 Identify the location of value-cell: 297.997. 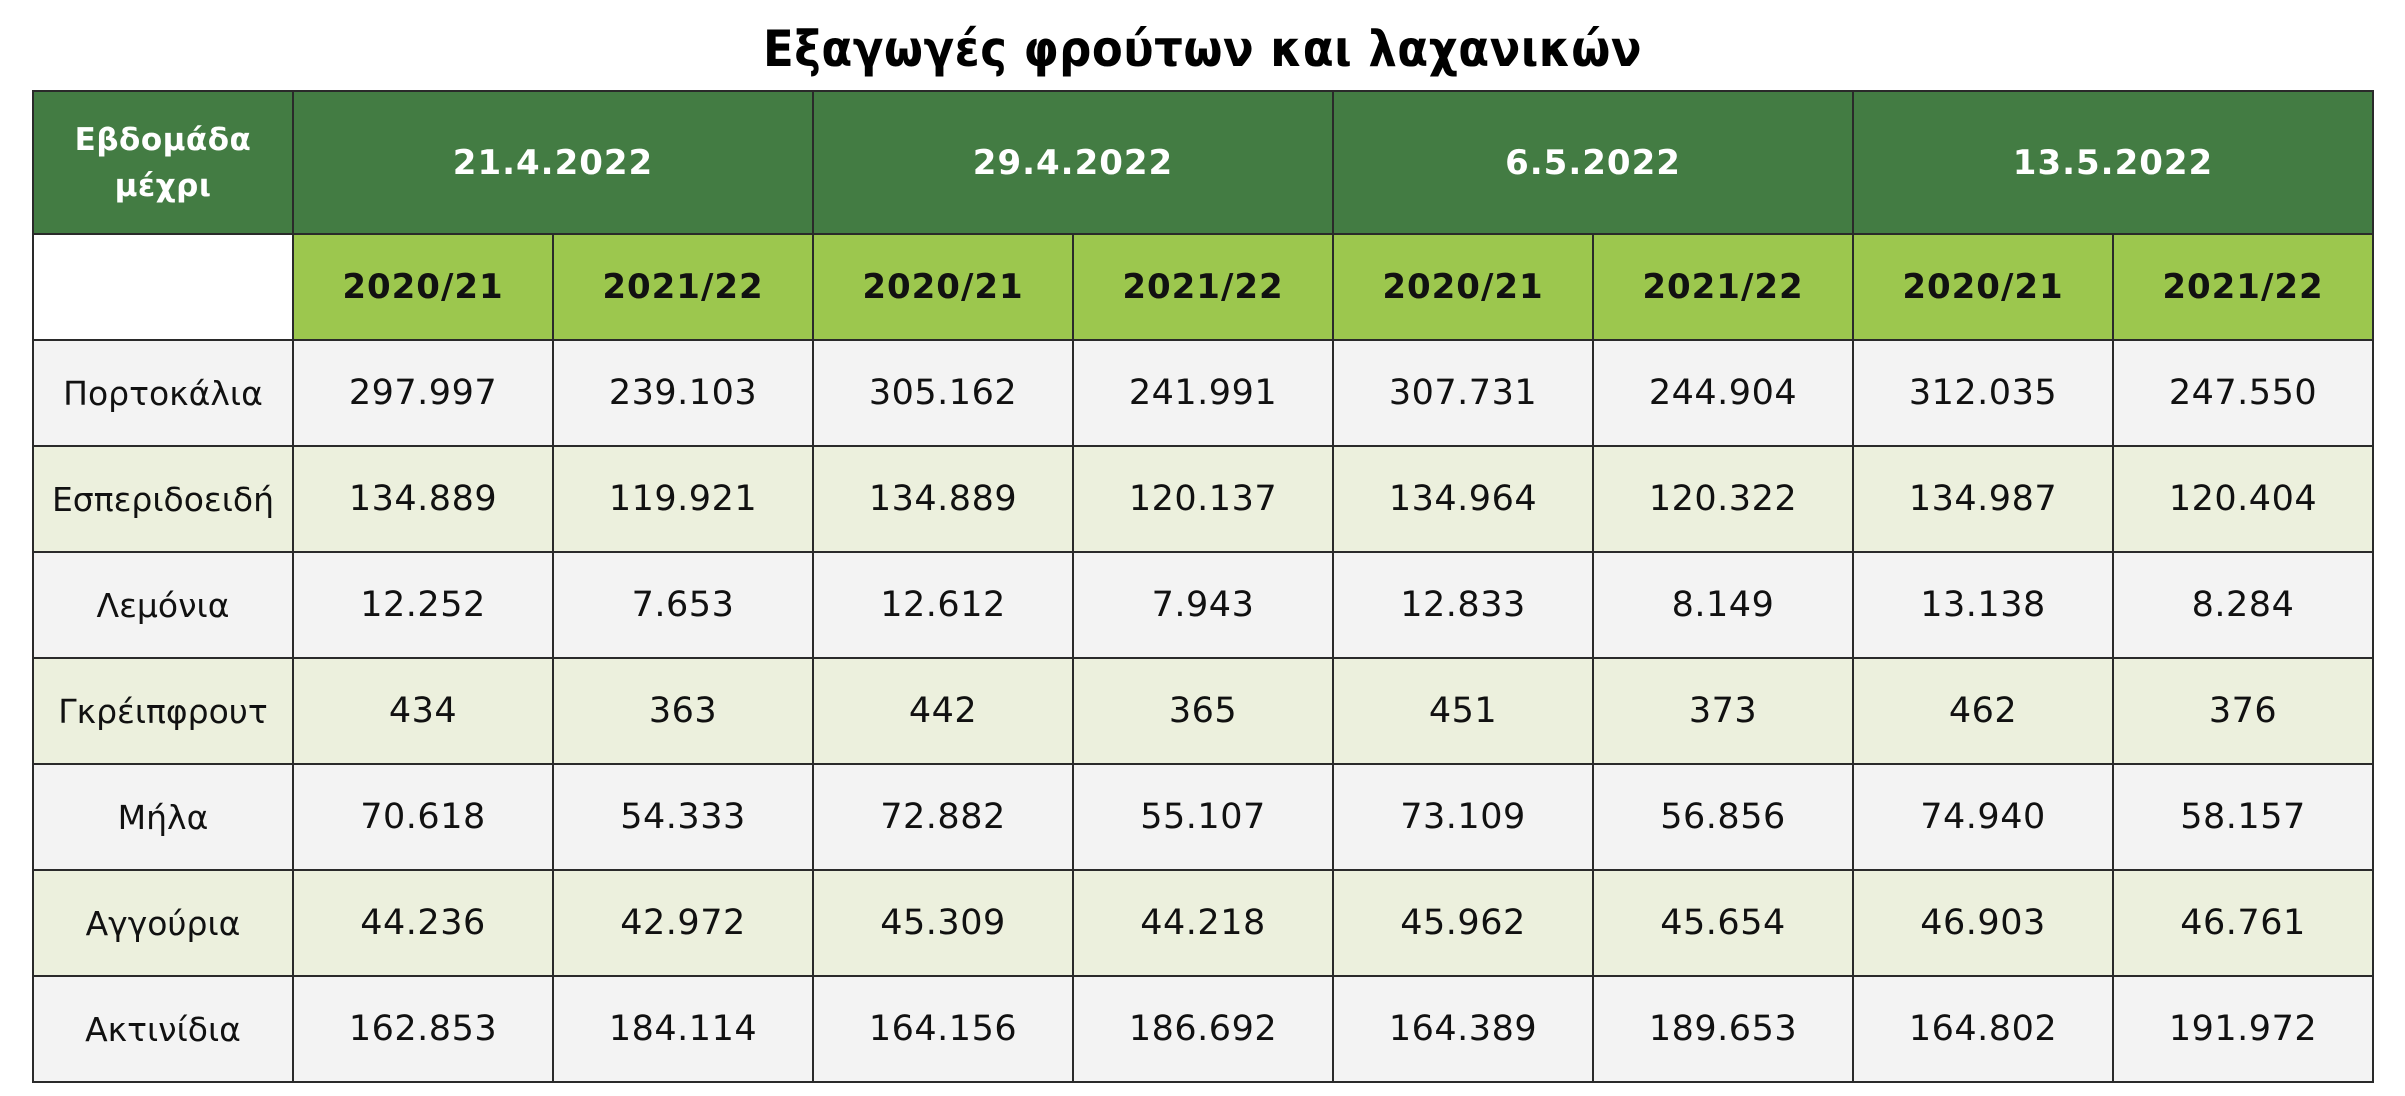
(423, 393).